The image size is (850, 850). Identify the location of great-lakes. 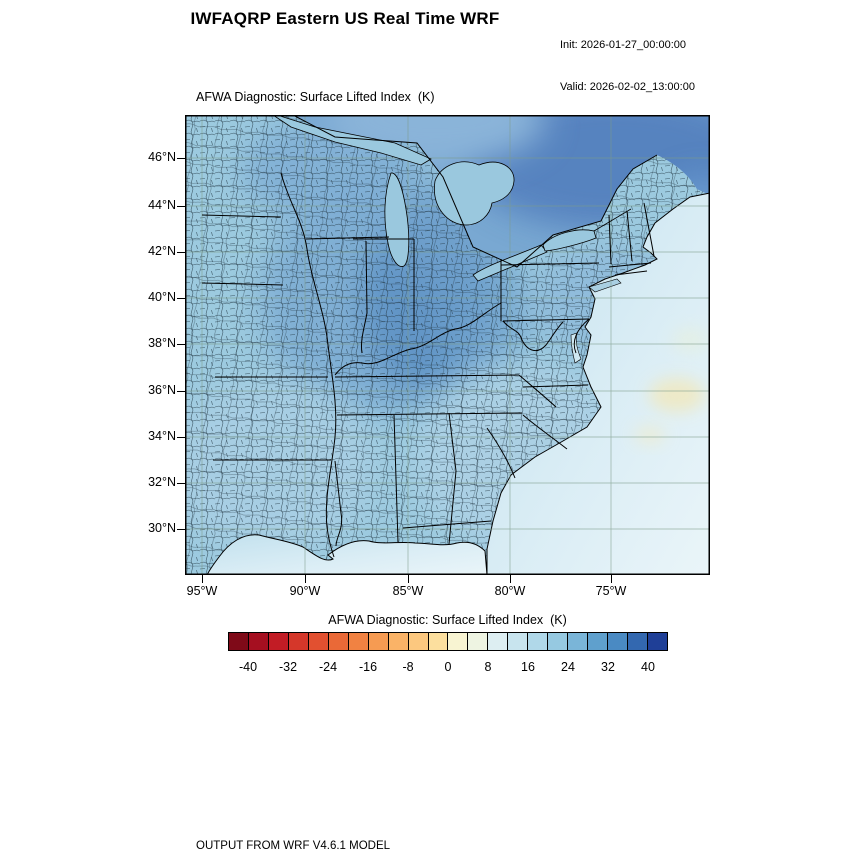
(451, 198).